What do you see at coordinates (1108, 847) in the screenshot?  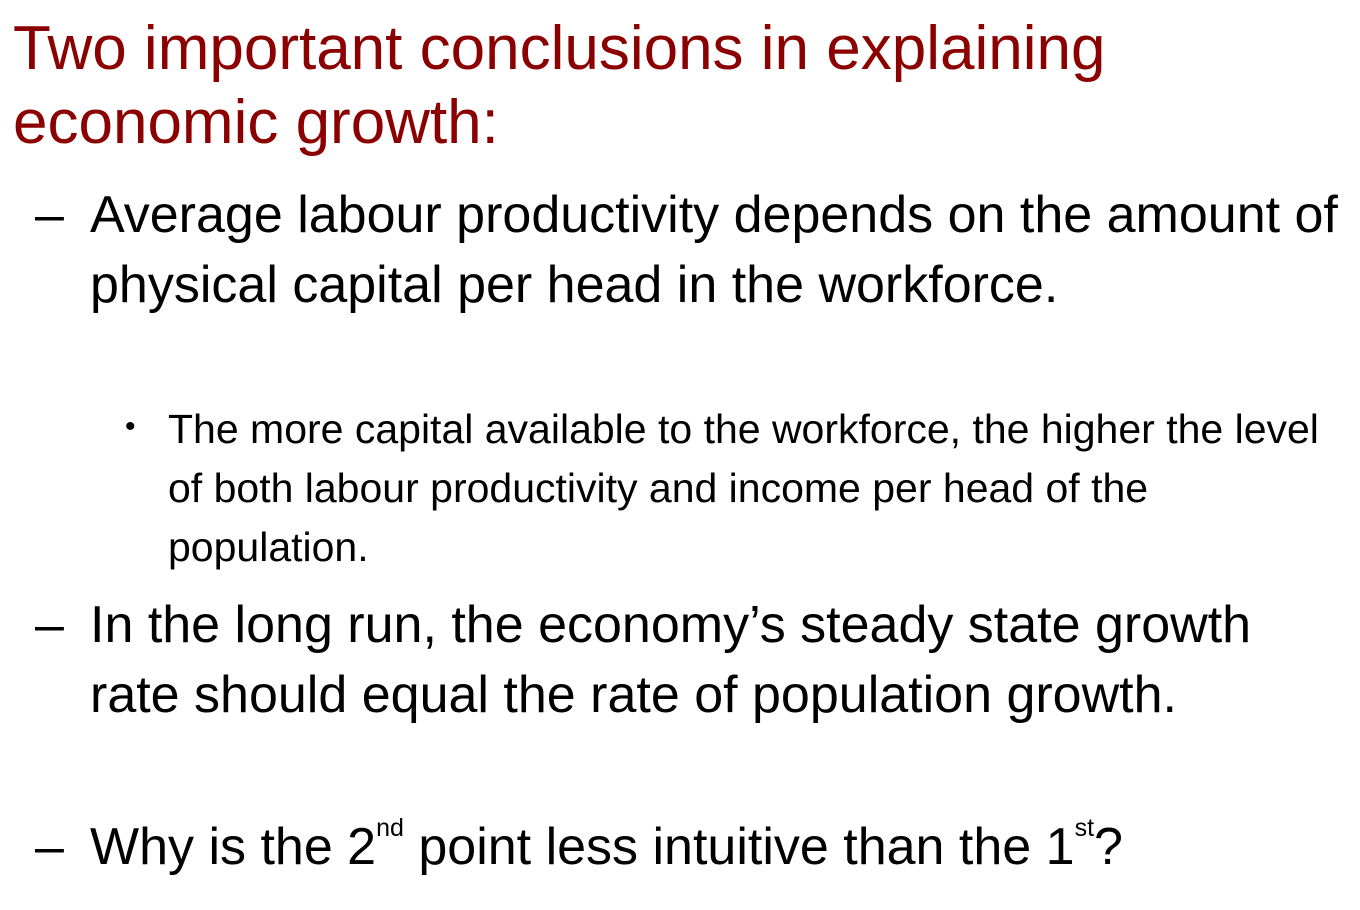 I see `question-part-3: ?` at bounding box center [1108, 847].